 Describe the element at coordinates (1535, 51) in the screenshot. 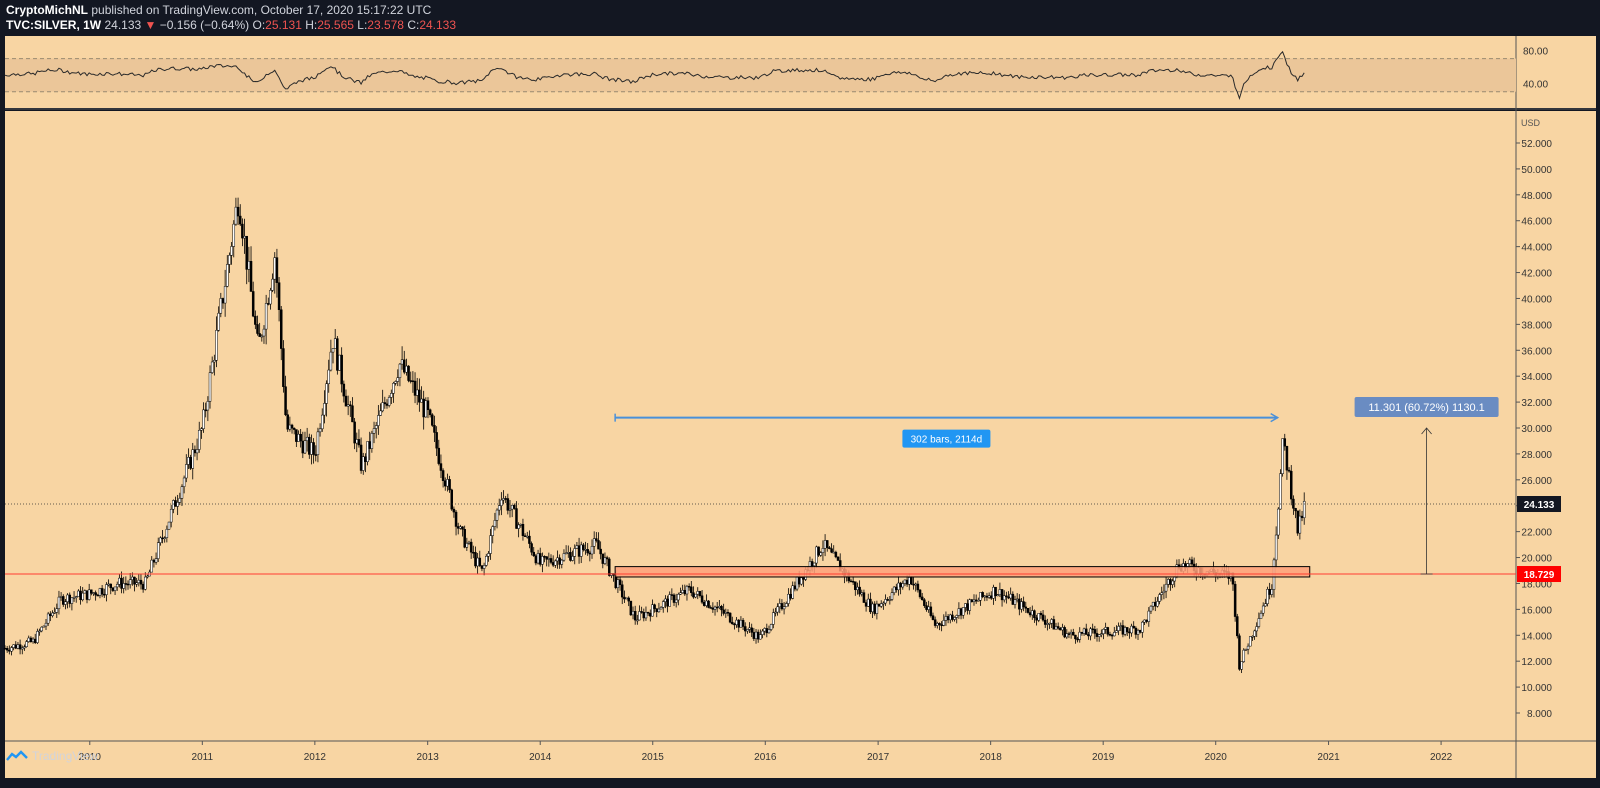

I see `rsi-tick-label: 80.00` at that location.